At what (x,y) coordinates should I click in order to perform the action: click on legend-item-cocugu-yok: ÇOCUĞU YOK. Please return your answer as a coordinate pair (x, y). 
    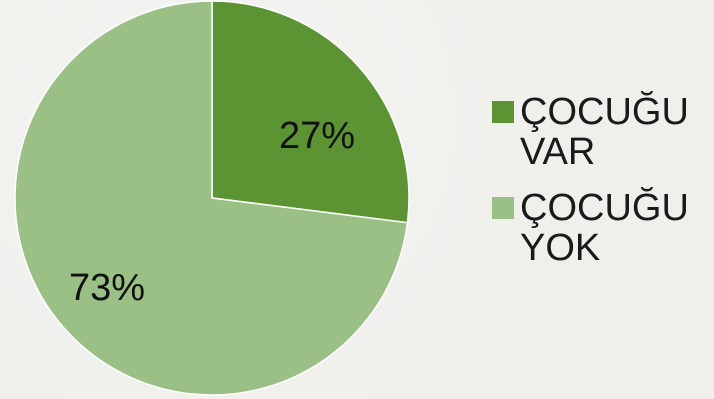
    Looking at the image, I should click on (602, 228).